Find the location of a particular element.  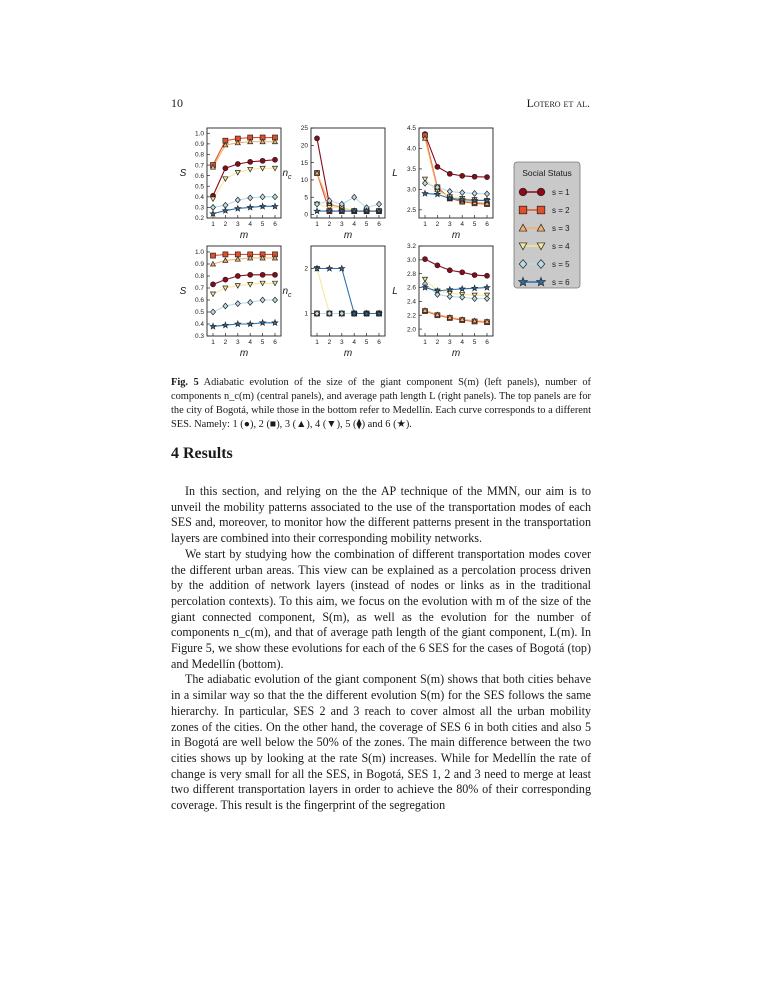

medellin-l-ytick-label: 2.2 is located at coordinates (411, 315).